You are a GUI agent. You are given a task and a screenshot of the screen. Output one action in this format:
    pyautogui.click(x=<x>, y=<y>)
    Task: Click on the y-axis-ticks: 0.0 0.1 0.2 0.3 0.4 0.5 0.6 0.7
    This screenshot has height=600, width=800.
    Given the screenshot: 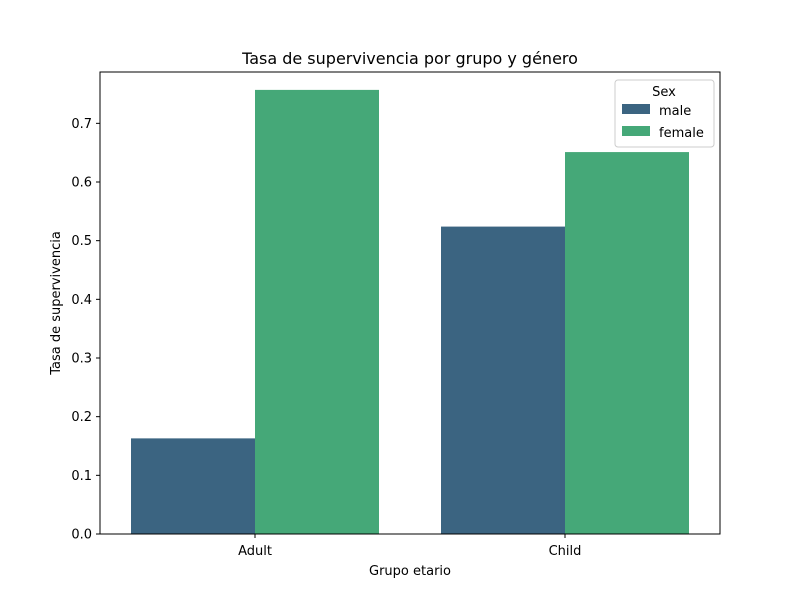 What is the action you would take?
    pyautogui.click(x=85, y=330)
    